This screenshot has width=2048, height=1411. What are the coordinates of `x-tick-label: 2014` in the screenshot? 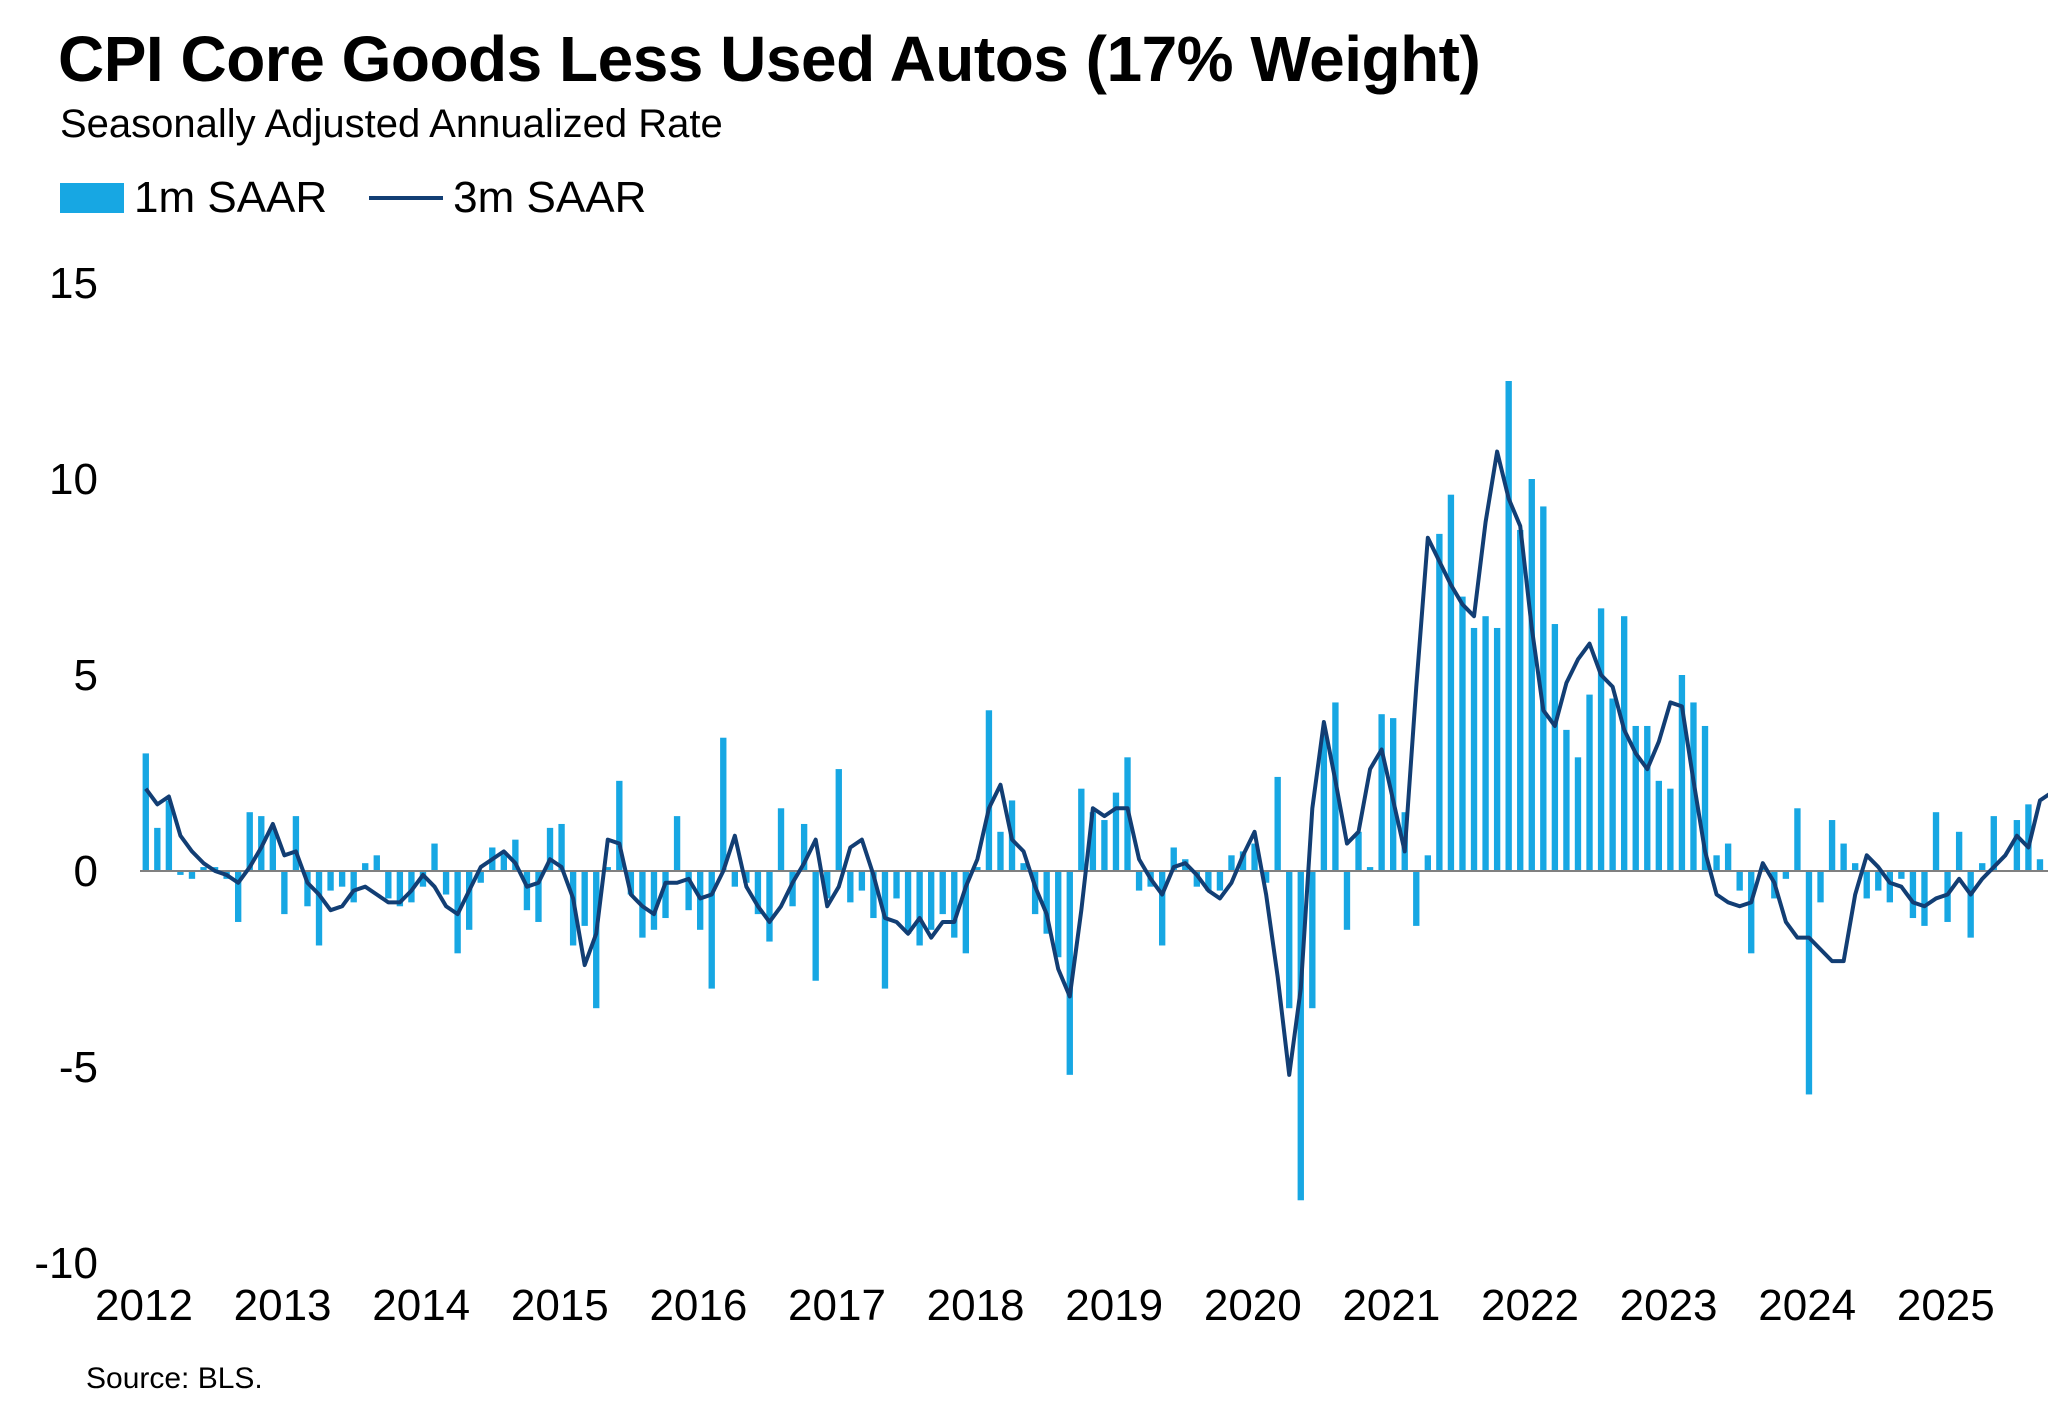 It's located at (421, 1305).